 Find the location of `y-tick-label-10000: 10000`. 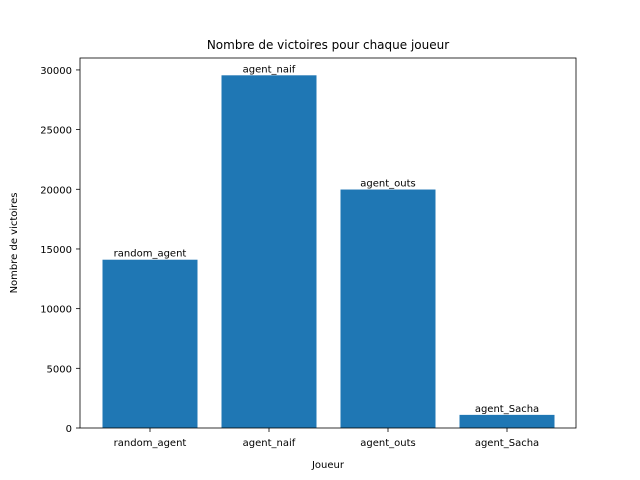

y-tick-label-10000: 10000 is located at coordinates (56, 310).